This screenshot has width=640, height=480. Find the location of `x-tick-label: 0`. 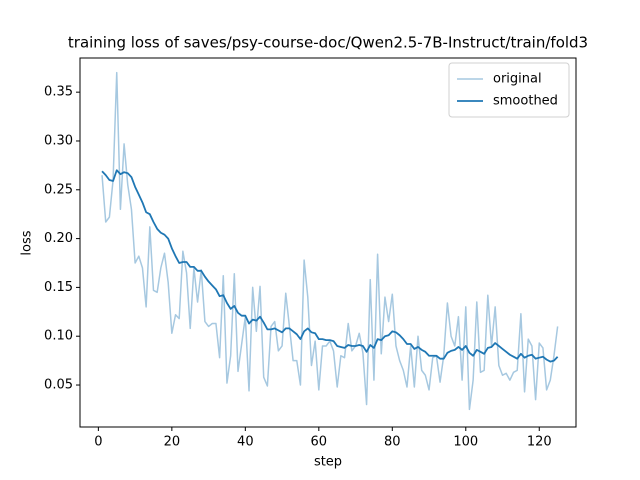

x-tick-label: 0 is located at coordinates (98, 442).